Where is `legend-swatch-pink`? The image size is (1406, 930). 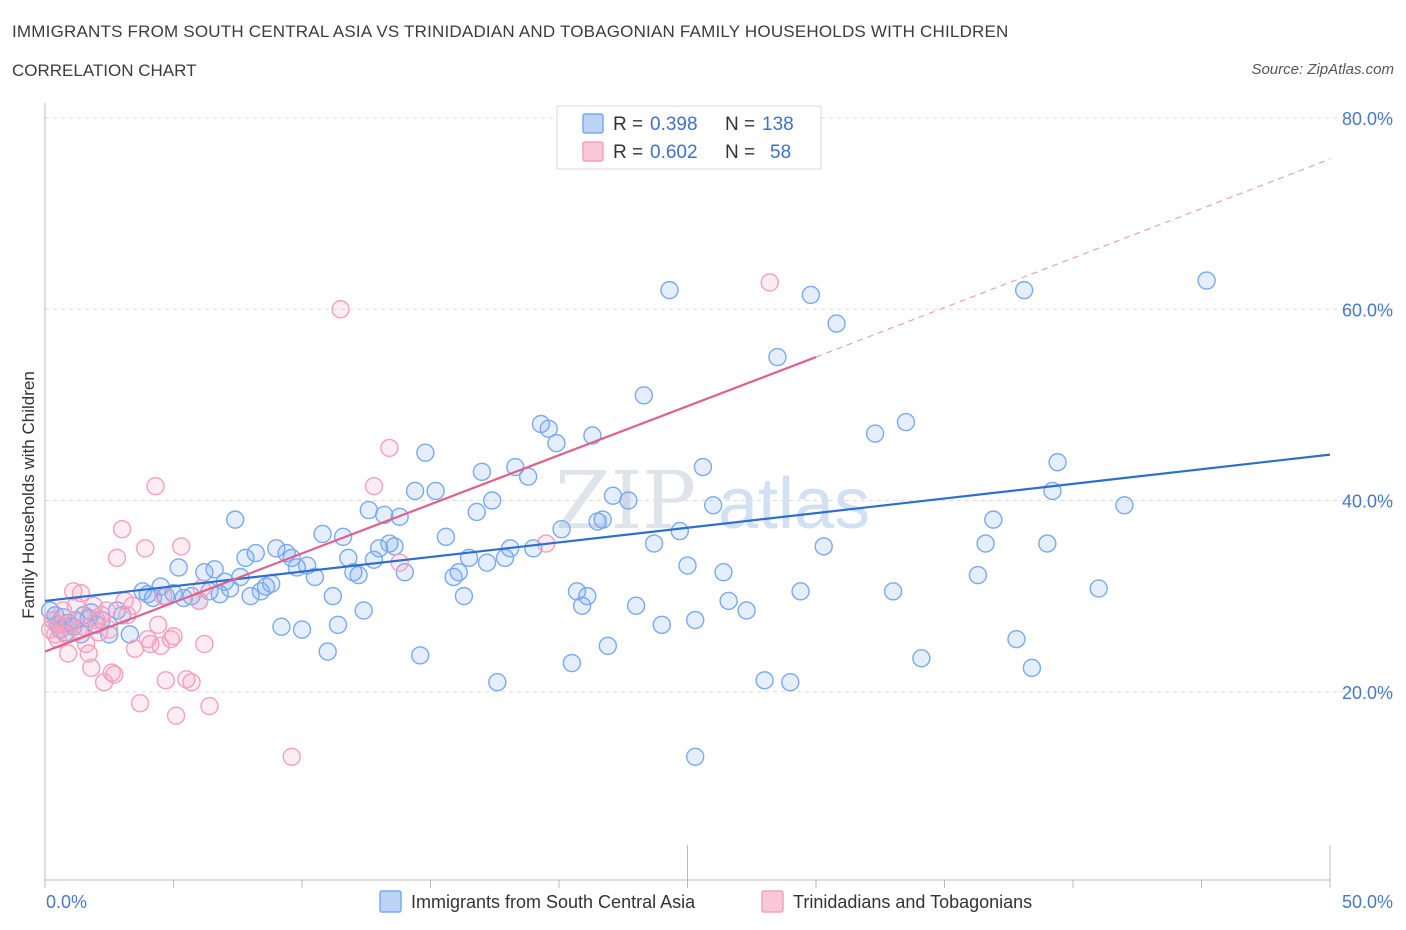
legend-swatch-pink is located at coordinates (772, 901).